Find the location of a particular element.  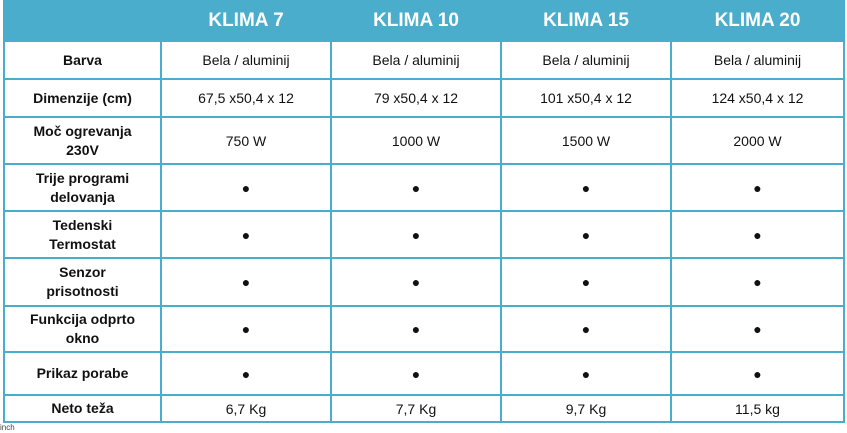

table-row: Senzor prisotnosti ● ● ● ● is located at coordinates (424, 282).